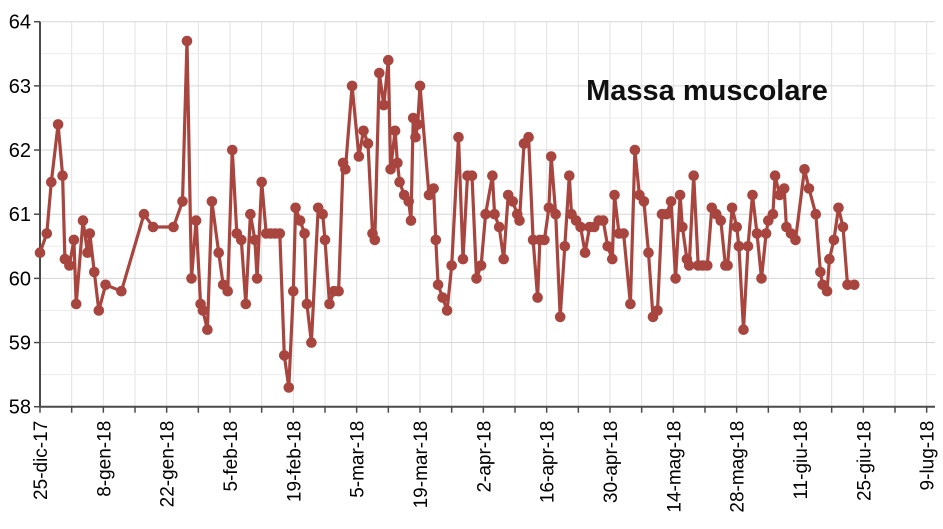 Image resolution: width=943 pixels, height=529 pixels. What do you see at coordinates (801, 460) in the screenshot?
I see `x-tick-label: 11-giu-18` at bounding box center [801, 460].